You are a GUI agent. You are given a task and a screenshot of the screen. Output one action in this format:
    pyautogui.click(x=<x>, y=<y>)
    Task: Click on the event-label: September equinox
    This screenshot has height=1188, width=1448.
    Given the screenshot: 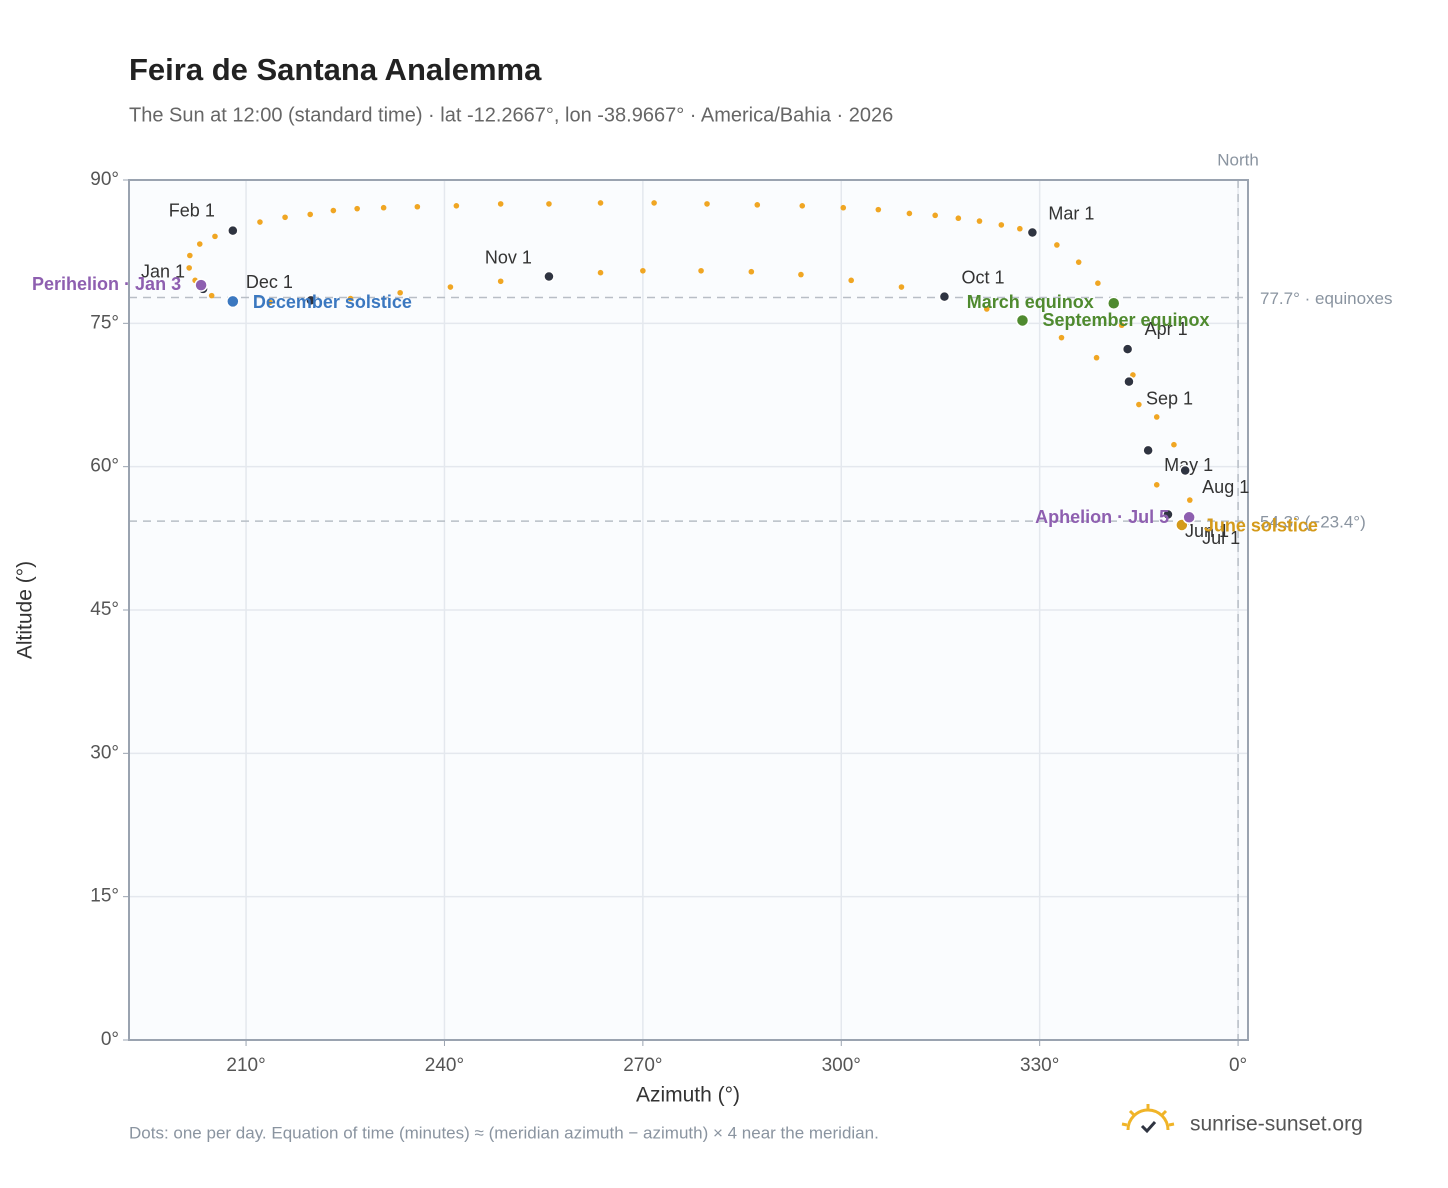 What is the action you would take?
    pyautogui.click(x=1125, y=320)
    